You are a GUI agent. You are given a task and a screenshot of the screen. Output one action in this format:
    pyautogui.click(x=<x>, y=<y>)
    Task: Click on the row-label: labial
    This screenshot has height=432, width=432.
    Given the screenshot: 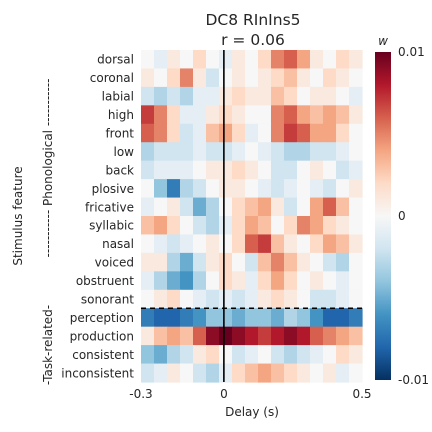 What is the action you would take?
    pyautogui.click(x=118, y=97)
    